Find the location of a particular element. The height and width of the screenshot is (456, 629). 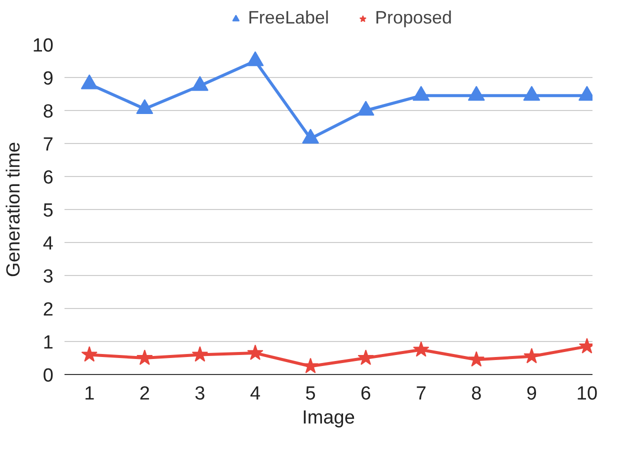

x-tick-label: 6 is located at coordinates (366, 394).